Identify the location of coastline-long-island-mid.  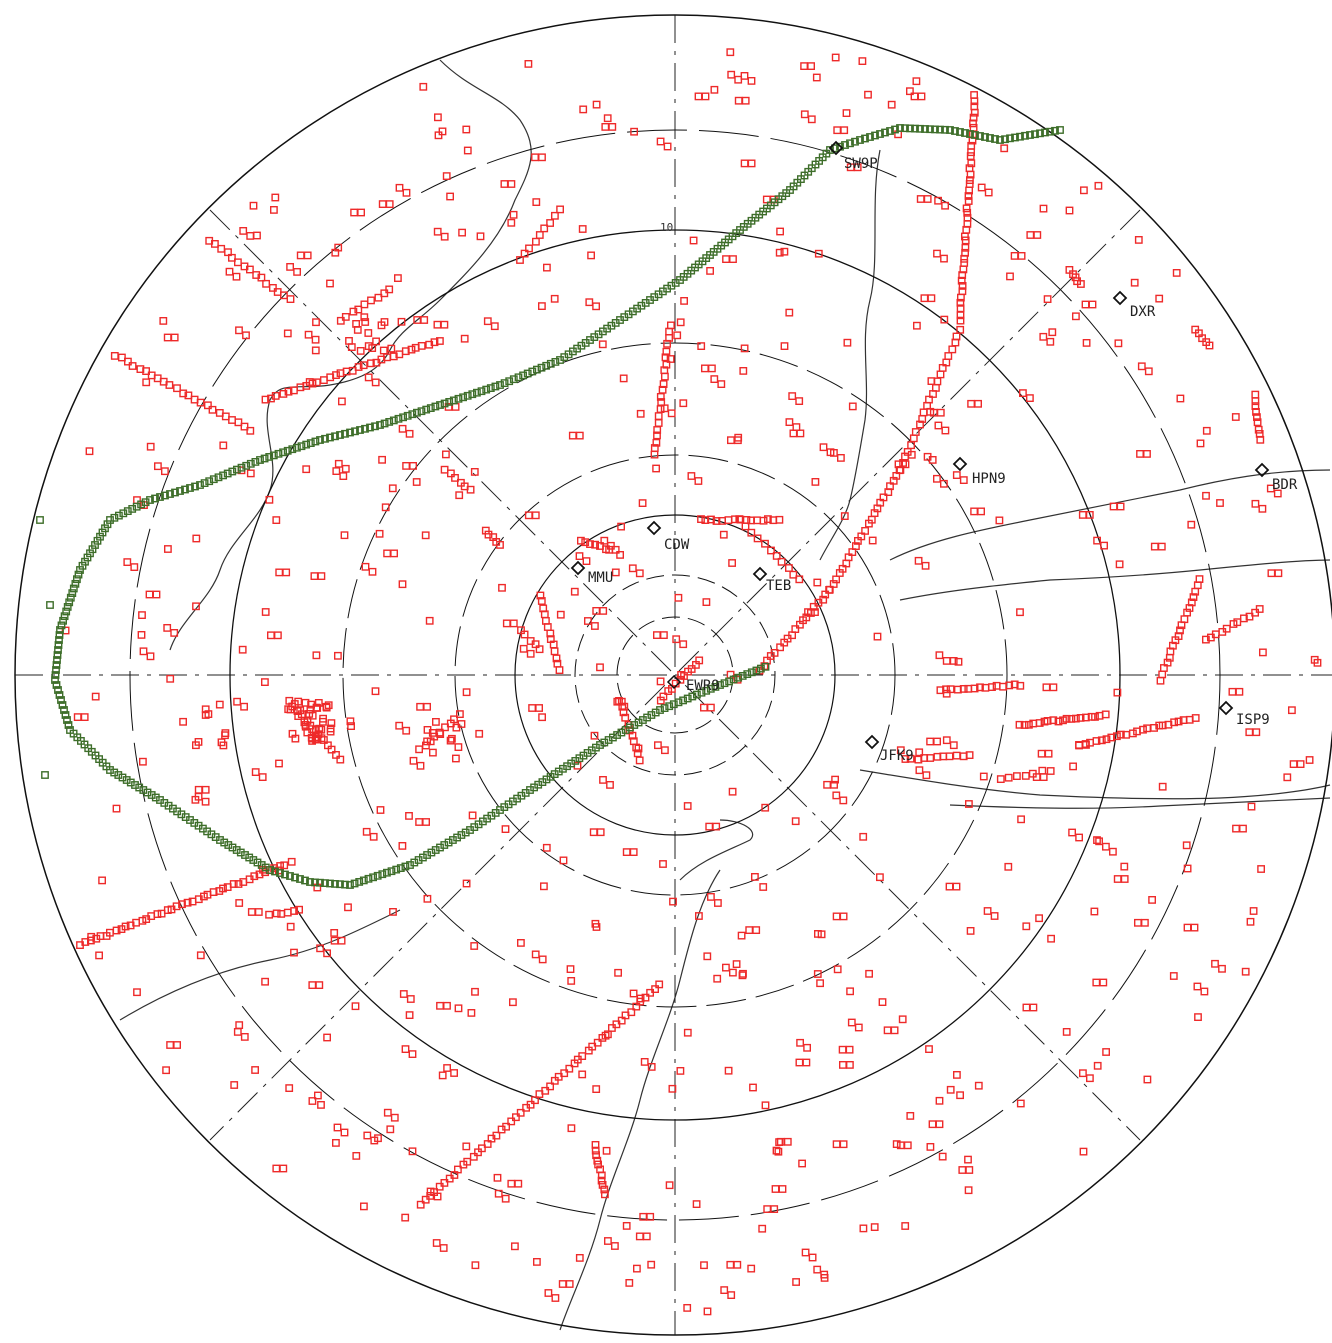
(1115, 580).